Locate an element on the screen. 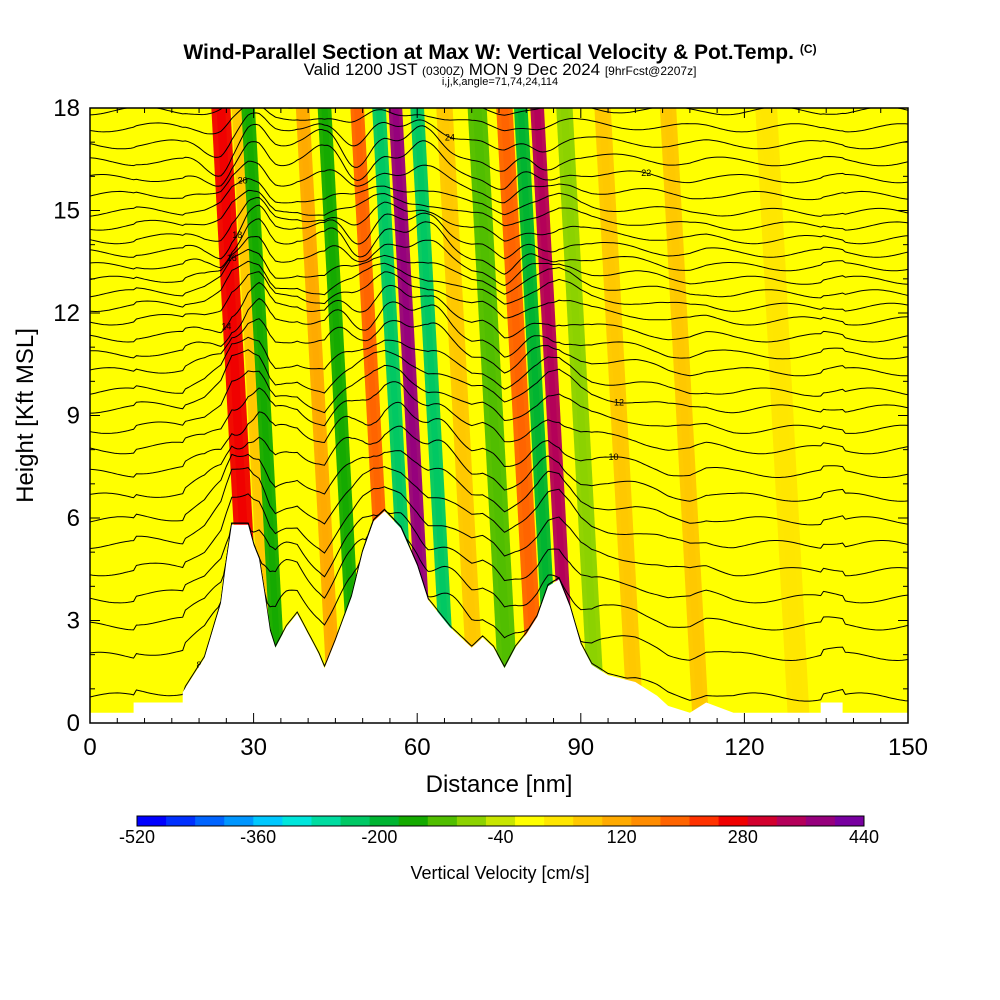 The image size is (1000, 1000). x-tick-label: 120 is located at coordinates (744, 747).